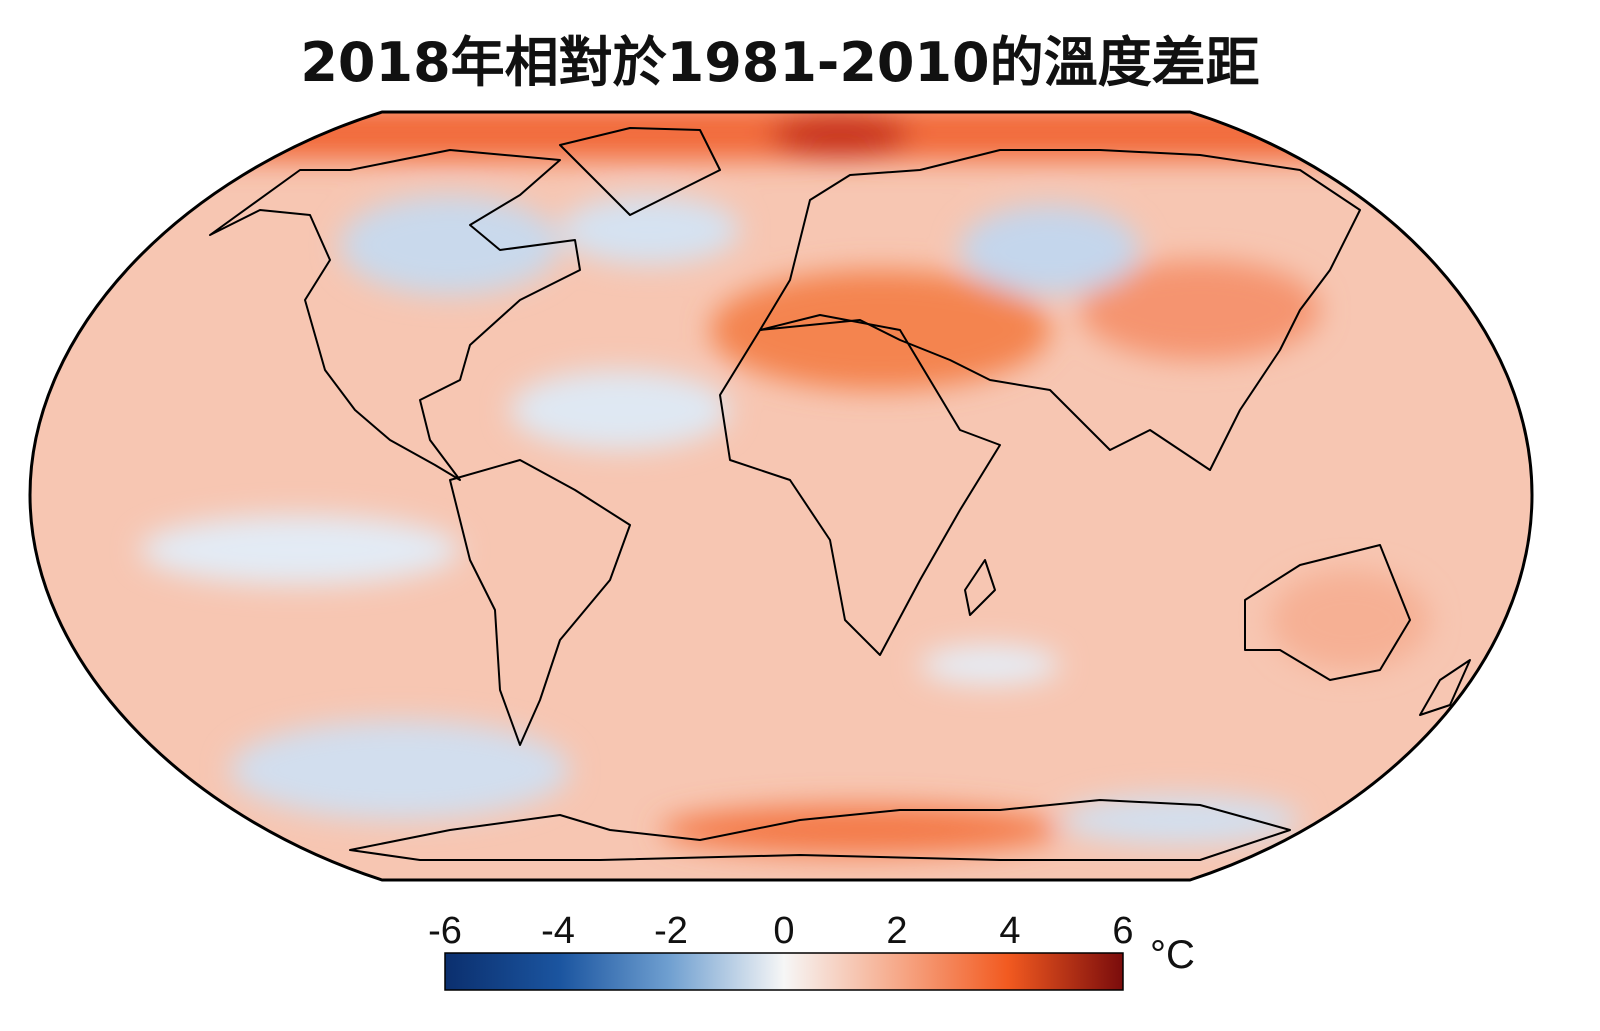 This screenshot has width=1600, height=1031. Describe the element at coordinates (445, 931) in the screenshot. I see `colorbar-tick-label: -6` at that location.